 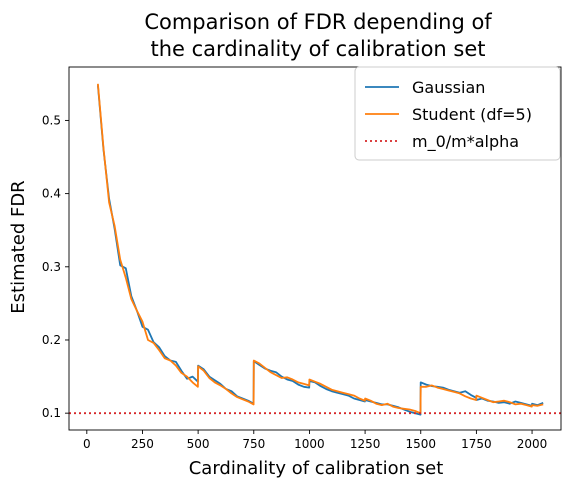 What do you see at coordinates (142, 444) in the screenshot?
I see `x-tick-label: 250` at bounding box center [142, 444].